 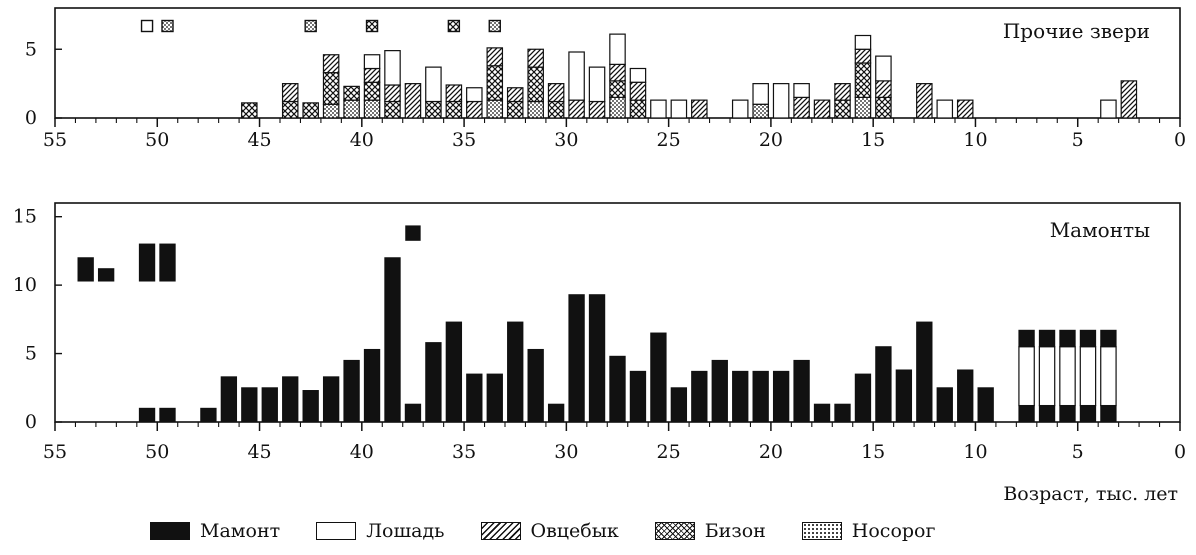 I want to click on y-tick-label: 10, so click(x=25, y=285).